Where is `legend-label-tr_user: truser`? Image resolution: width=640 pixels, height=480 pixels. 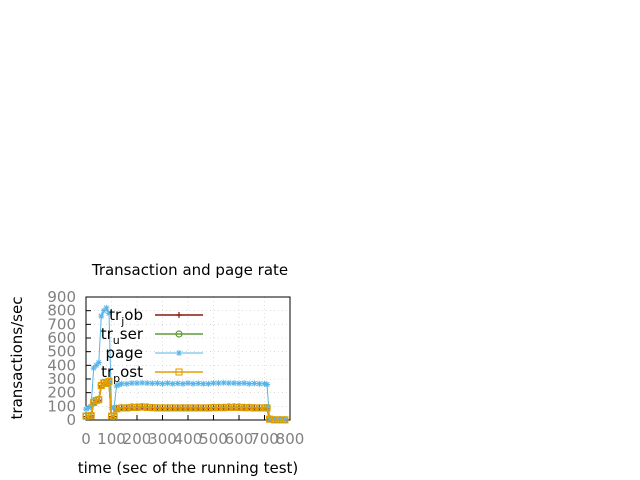 legend-label-tr_user: truser is located at coordinates (122, 336).